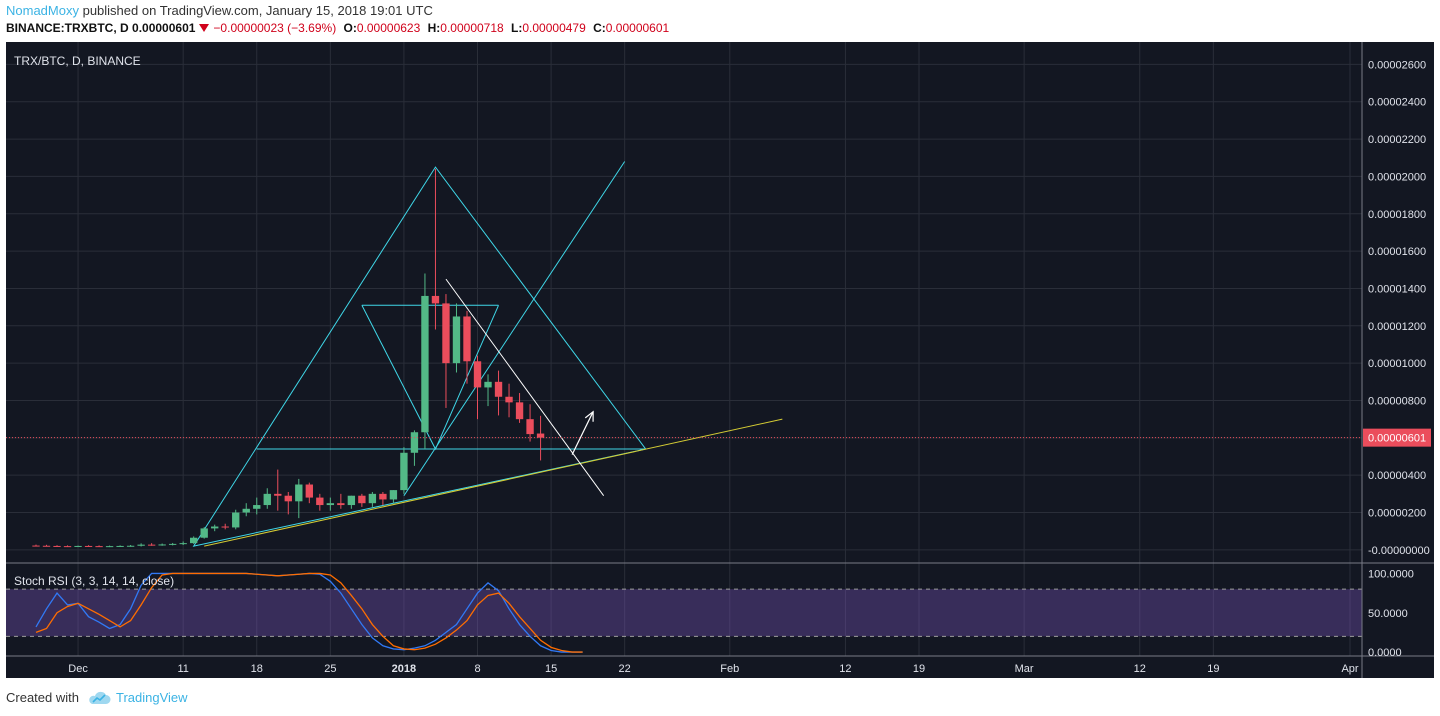 The width and height of the screenshot is (1440, 716). Describe the element at coordinates (1397, 177) in the screenshot. I see `price-tick-label: 0.00002000` at that location.